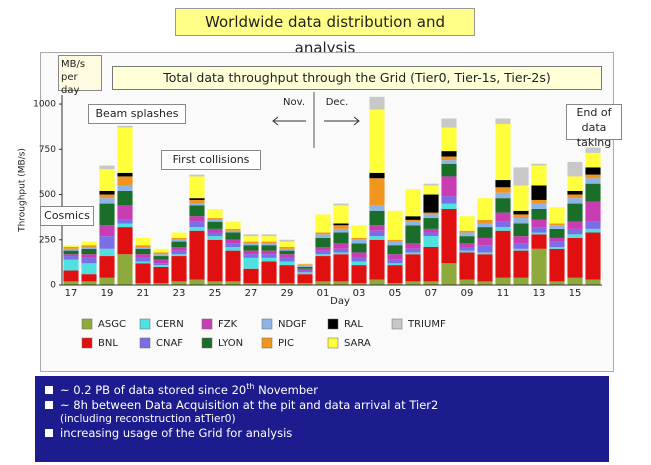 Image resolution: width=651 pixels, height=465 pixels. What do you see at coordinates (153, 389) in the screenshot?
I see `note-text: ~ 0.2 PB of data stored since 20` at bounding box center [153, 389].